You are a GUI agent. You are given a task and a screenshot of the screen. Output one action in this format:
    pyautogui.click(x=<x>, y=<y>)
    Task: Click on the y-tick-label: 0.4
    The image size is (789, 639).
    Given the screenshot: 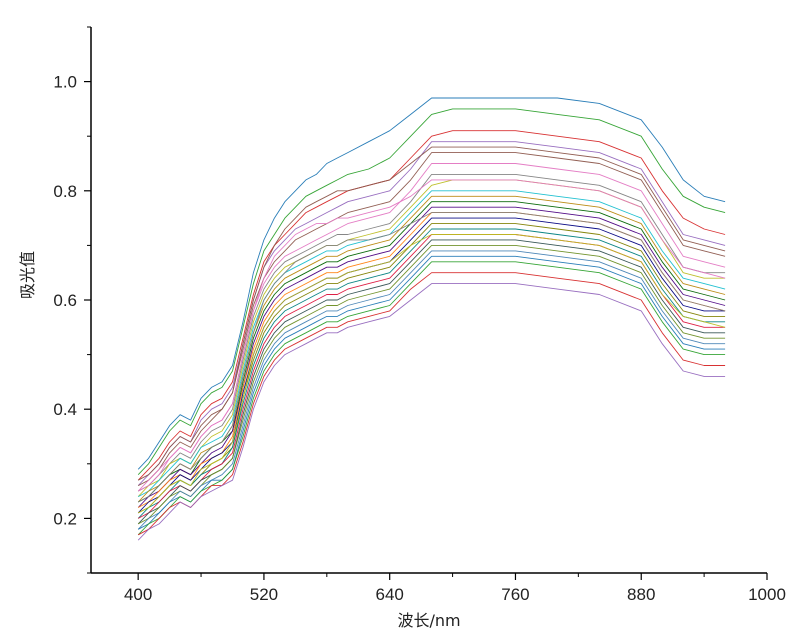 What is the action you would take?
    pyautogui.click(x=65, y=409)
    